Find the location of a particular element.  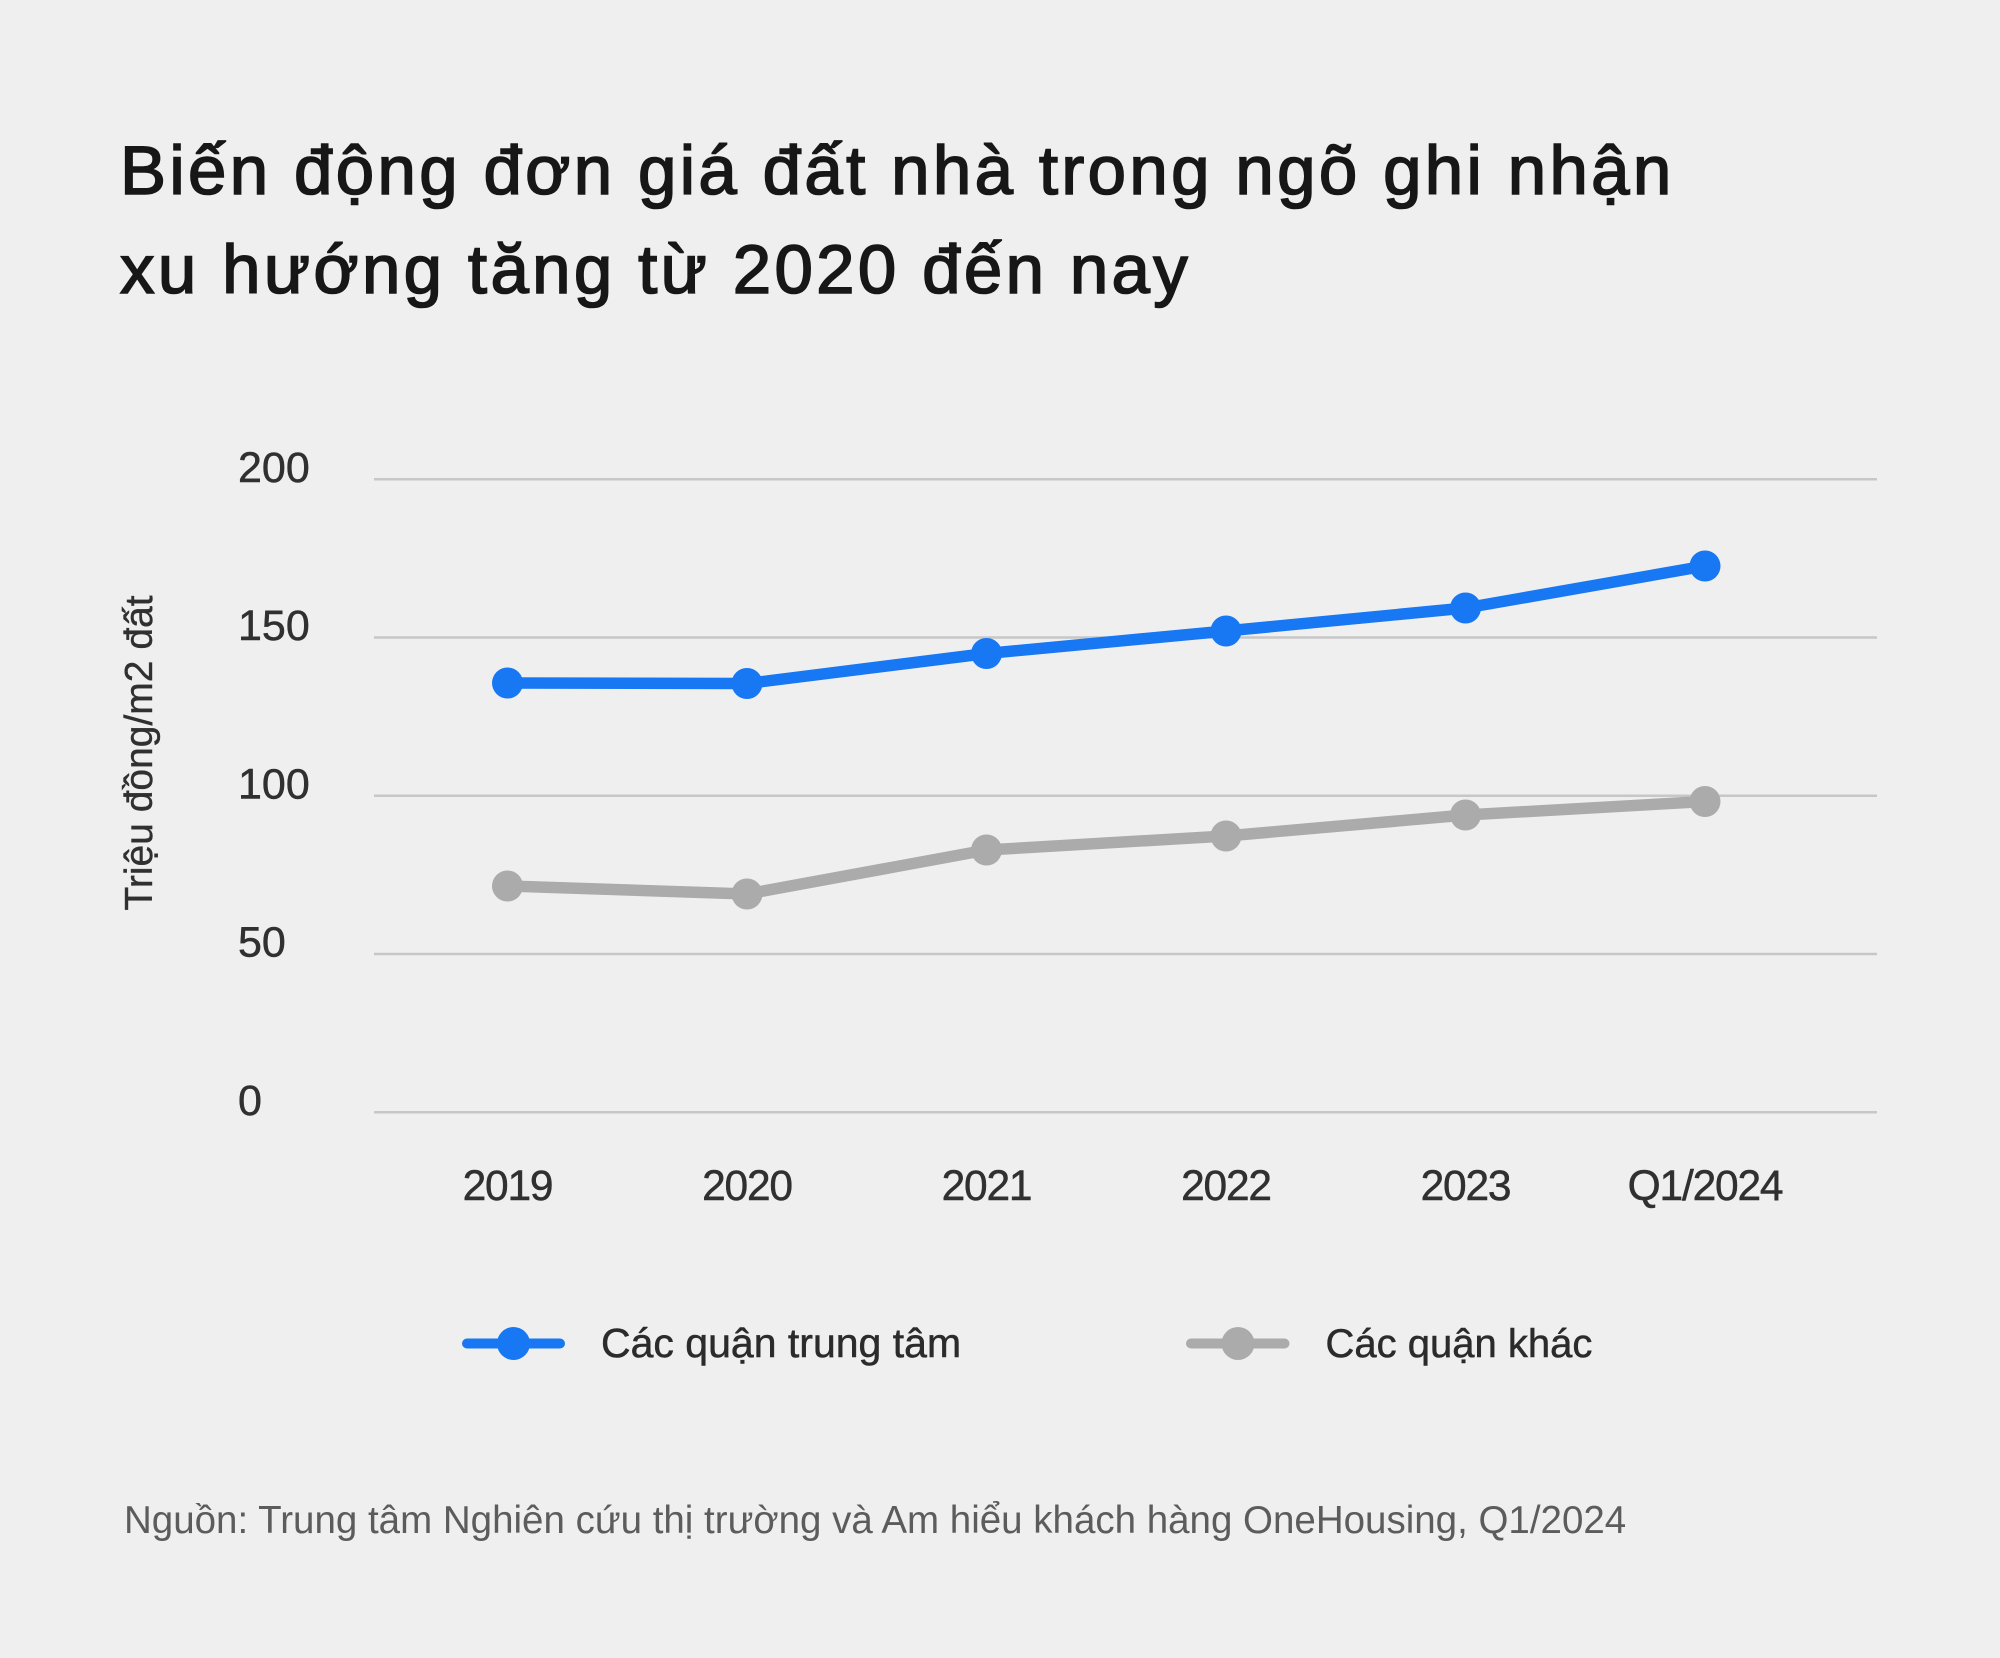

svg-text: 200 is located at coordinates (274, 468).